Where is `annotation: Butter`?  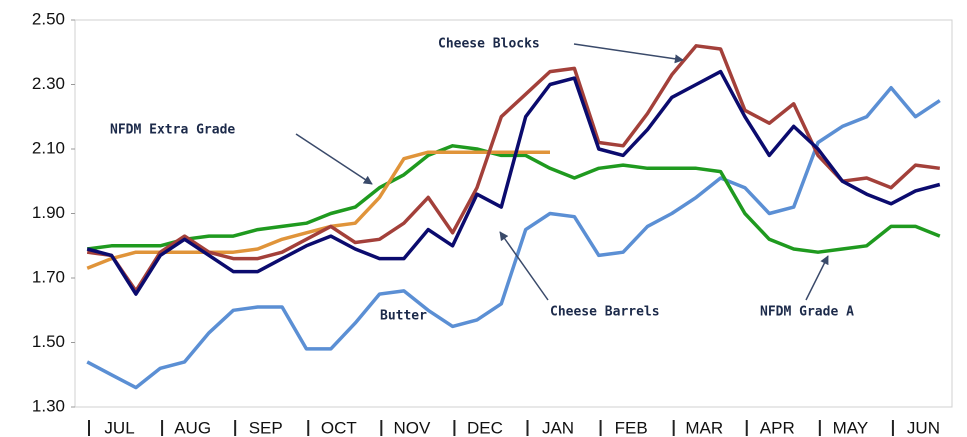
annotation: Butter is located at coordinates (403, 316).